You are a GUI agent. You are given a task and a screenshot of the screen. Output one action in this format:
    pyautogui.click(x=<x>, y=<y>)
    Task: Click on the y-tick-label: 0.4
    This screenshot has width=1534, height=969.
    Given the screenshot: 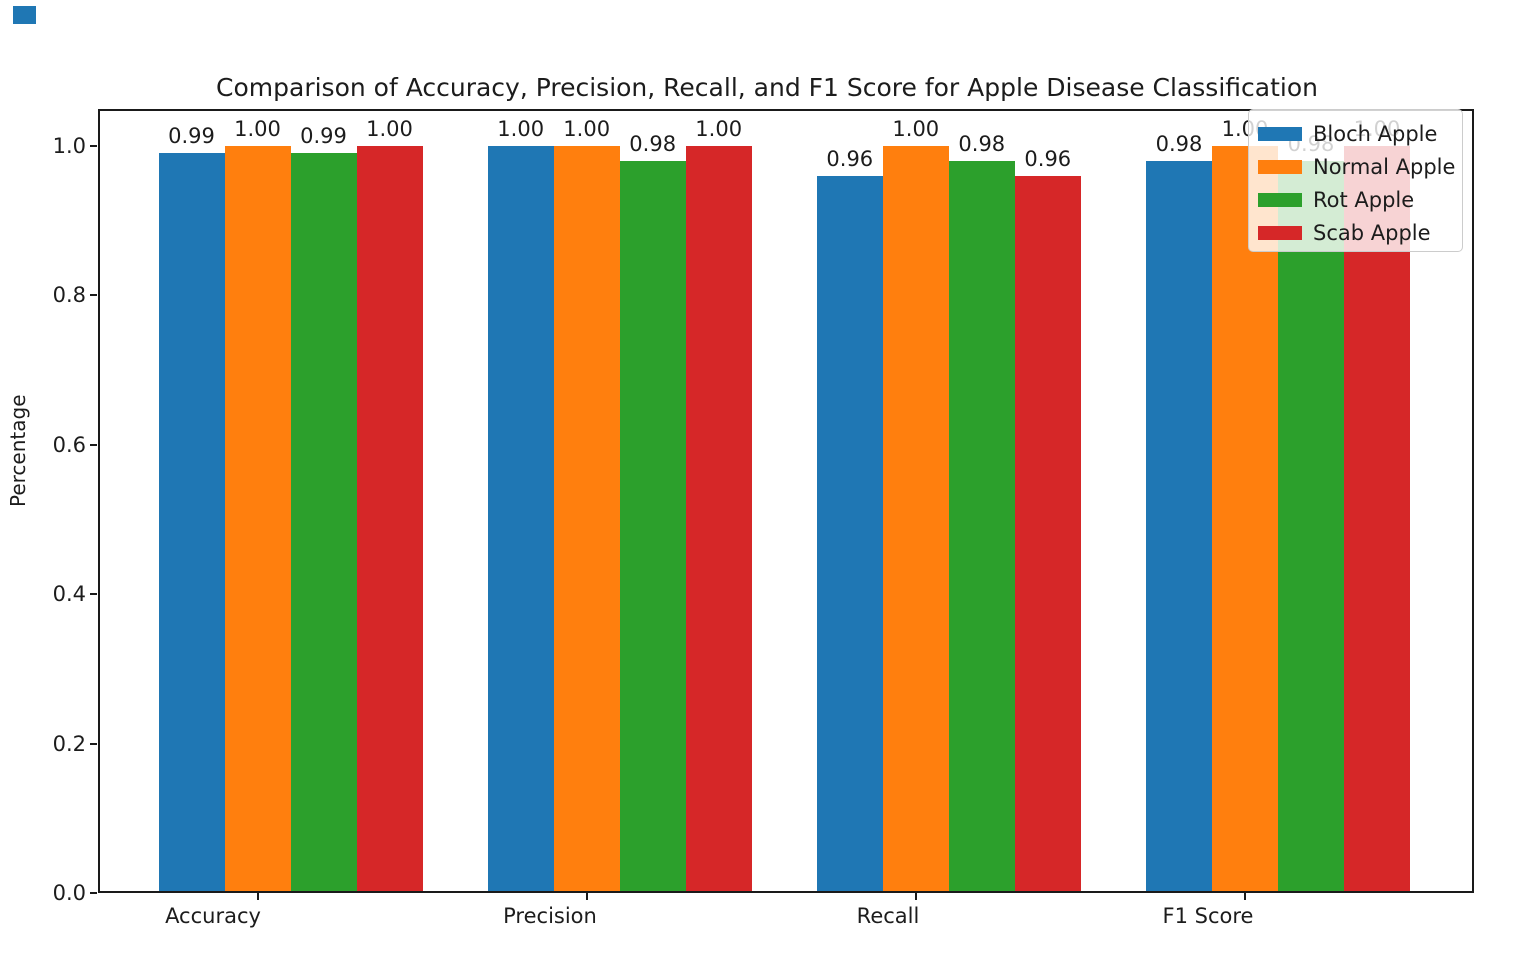 What is the action you would take?
    pyautogui.click(x=69, y=594)
    